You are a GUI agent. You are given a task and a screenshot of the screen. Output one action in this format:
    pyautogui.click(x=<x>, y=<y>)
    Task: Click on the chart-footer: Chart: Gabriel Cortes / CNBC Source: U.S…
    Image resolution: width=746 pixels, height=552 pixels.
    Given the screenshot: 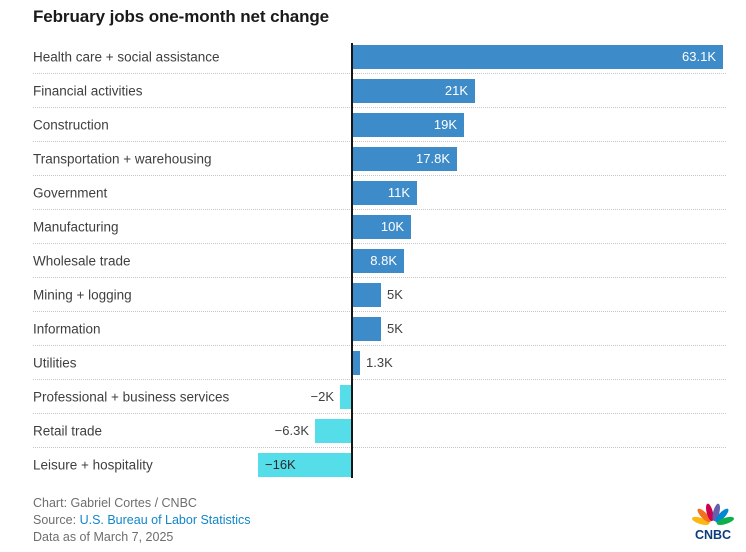 What is the action you would take?
    pyautogui.click(x=141, y=520)
    